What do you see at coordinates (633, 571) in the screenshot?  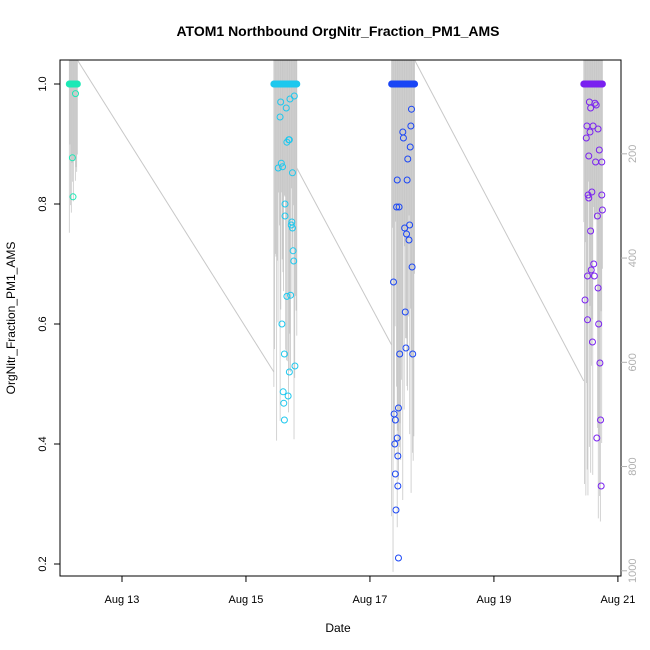 I see `y2-tick-label: 1000` at bounding box center [633, 571].